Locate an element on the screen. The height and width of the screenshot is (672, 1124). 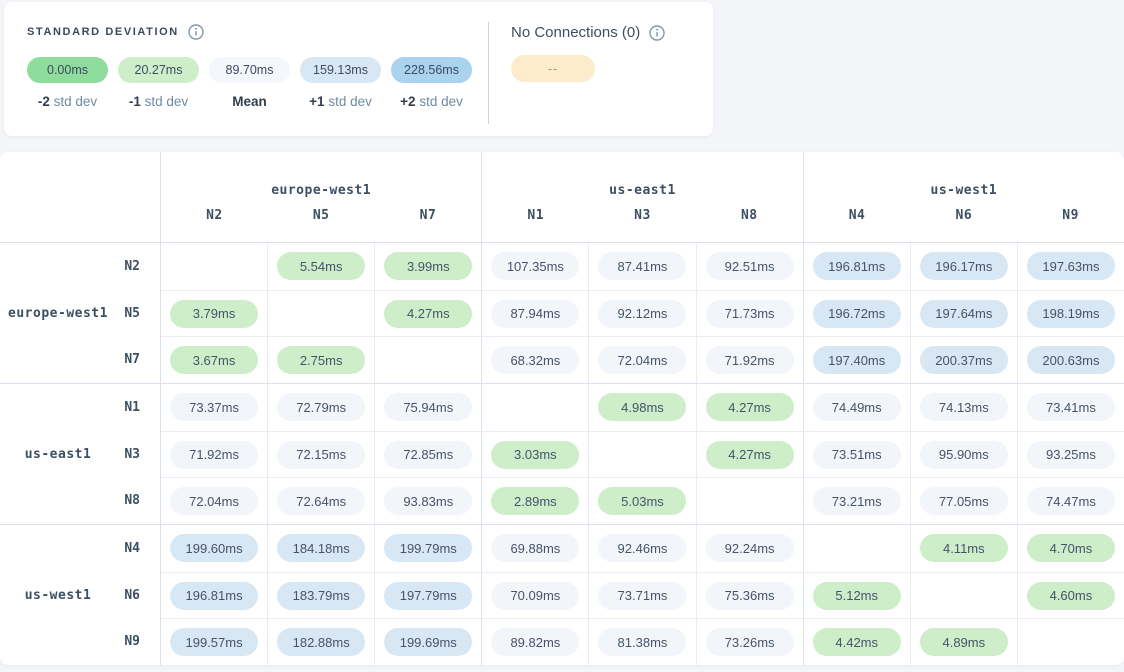
latency-value-pill: 197.63ms is located at coordinates (1070, 266).